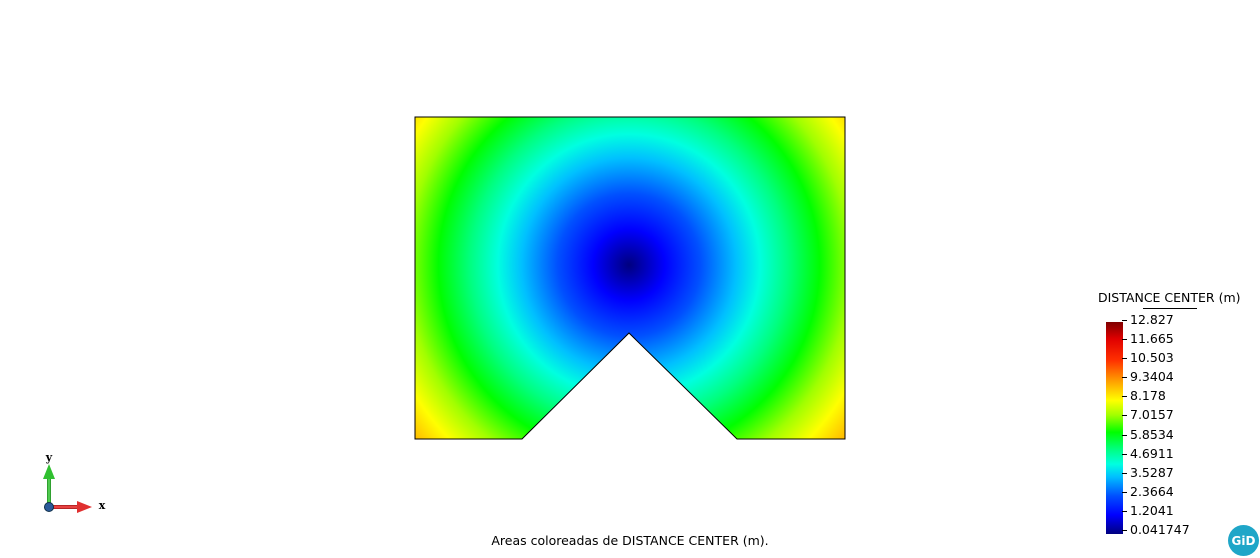 Image resolution: width=1260 pixels, height=558 pixels. I want to click on legend-label: 3.5287, so click(1152, 472).